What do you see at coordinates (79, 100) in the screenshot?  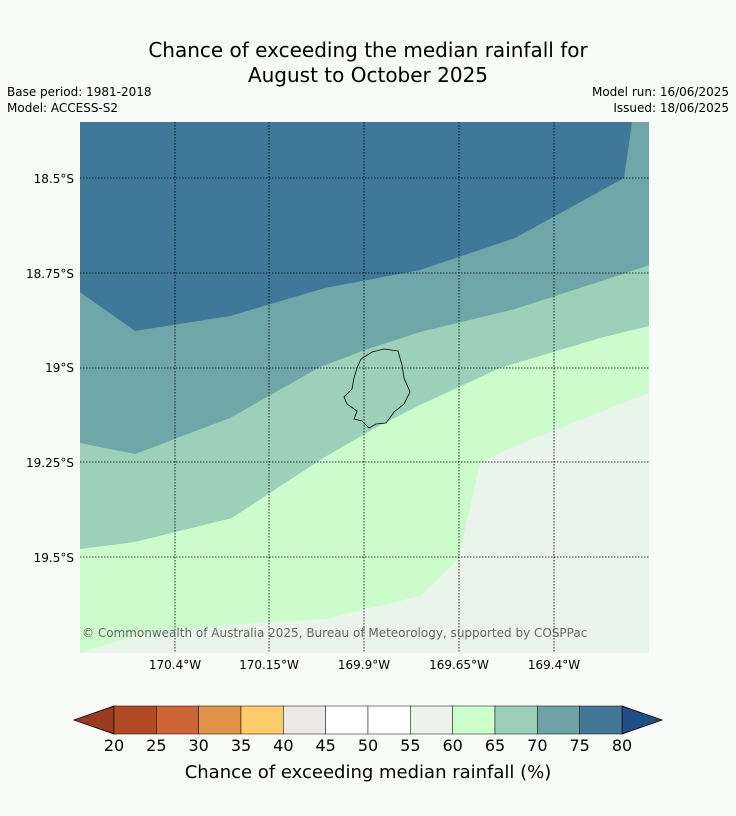 I see `meta-left: Base period: 1981-2018 Model: ACCESS-S2` at bounding box center [79, 100].